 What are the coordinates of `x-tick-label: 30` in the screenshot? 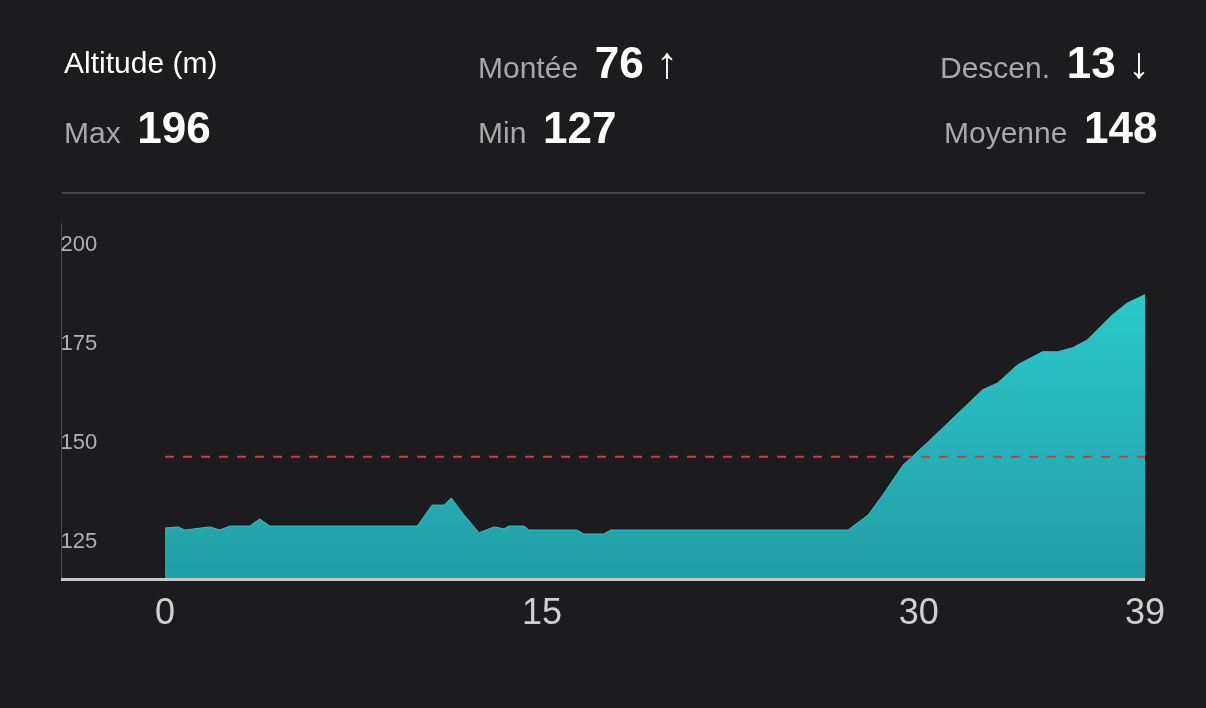 It's located at (918, 612).